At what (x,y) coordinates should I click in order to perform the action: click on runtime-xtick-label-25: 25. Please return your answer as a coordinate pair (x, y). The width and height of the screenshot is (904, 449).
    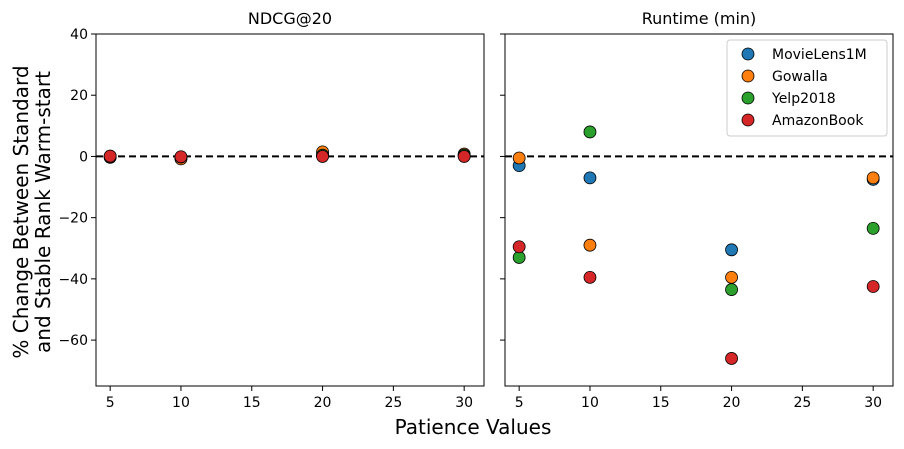
    Looking at the image, I should click on (802, 403).